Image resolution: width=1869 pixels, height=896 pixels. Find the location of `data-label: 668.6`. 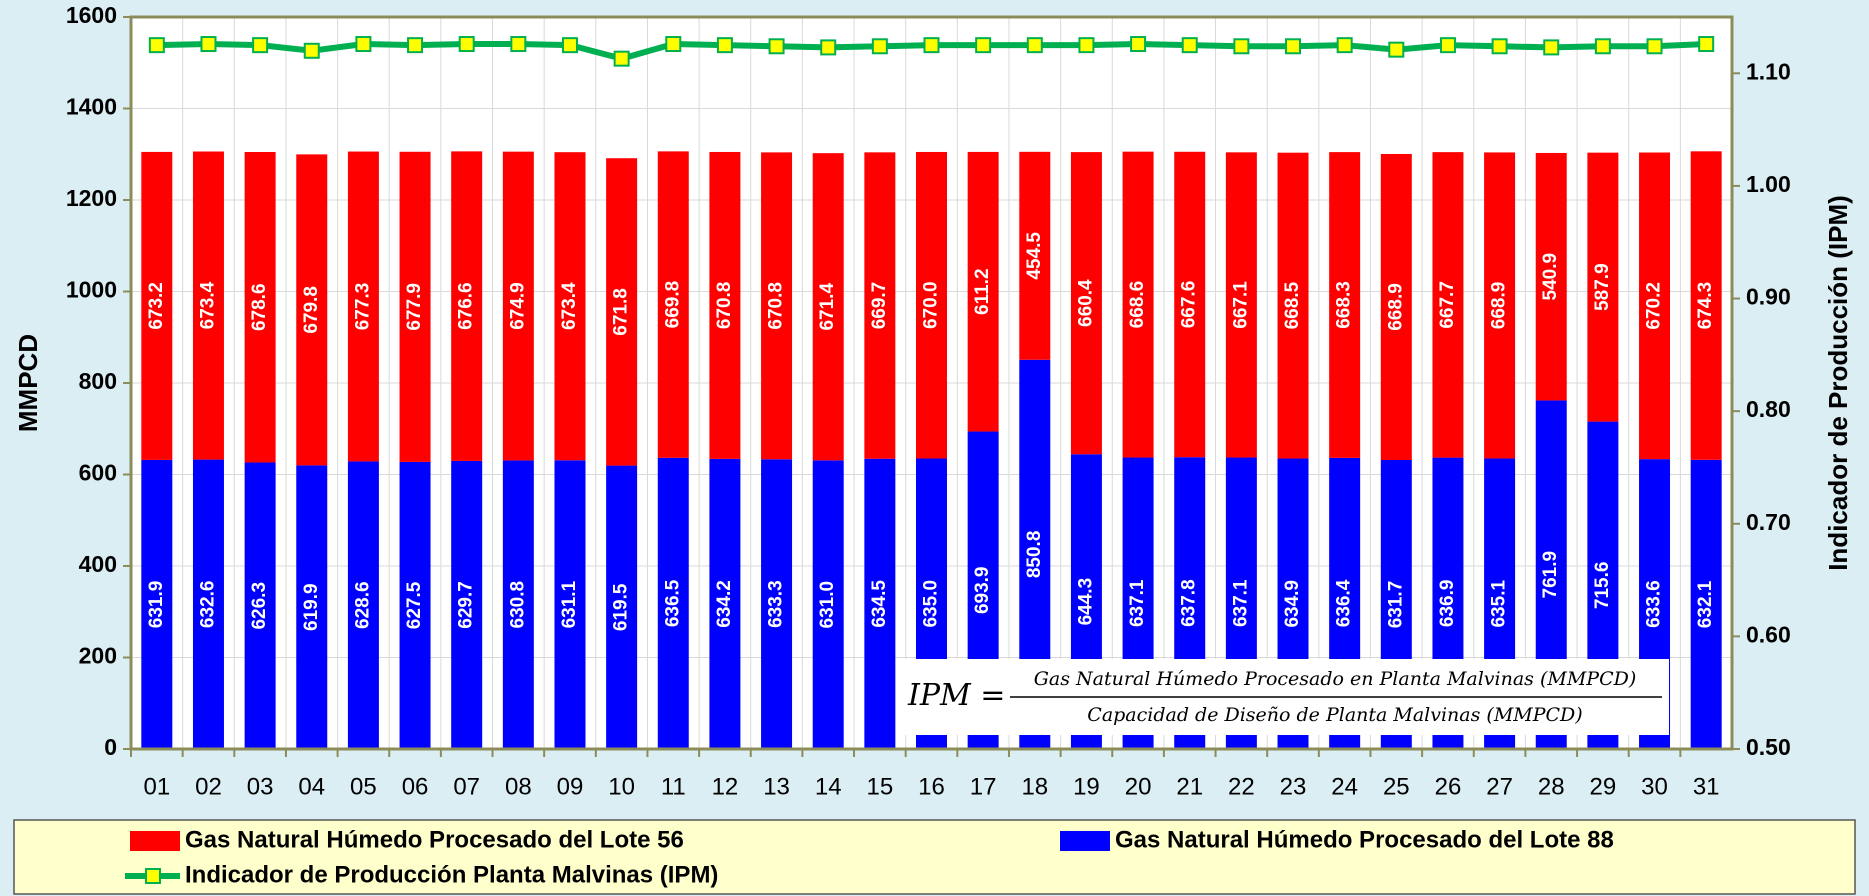

data-label: 668.6 is located at coordinates (1137, 305).